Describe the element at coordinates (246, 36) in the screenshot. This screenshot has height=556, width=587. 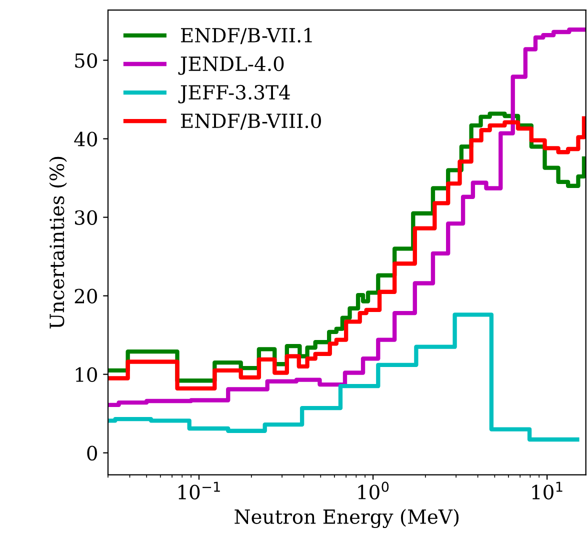
I see `legend-label: ENDF/B-VII.1` at that location.